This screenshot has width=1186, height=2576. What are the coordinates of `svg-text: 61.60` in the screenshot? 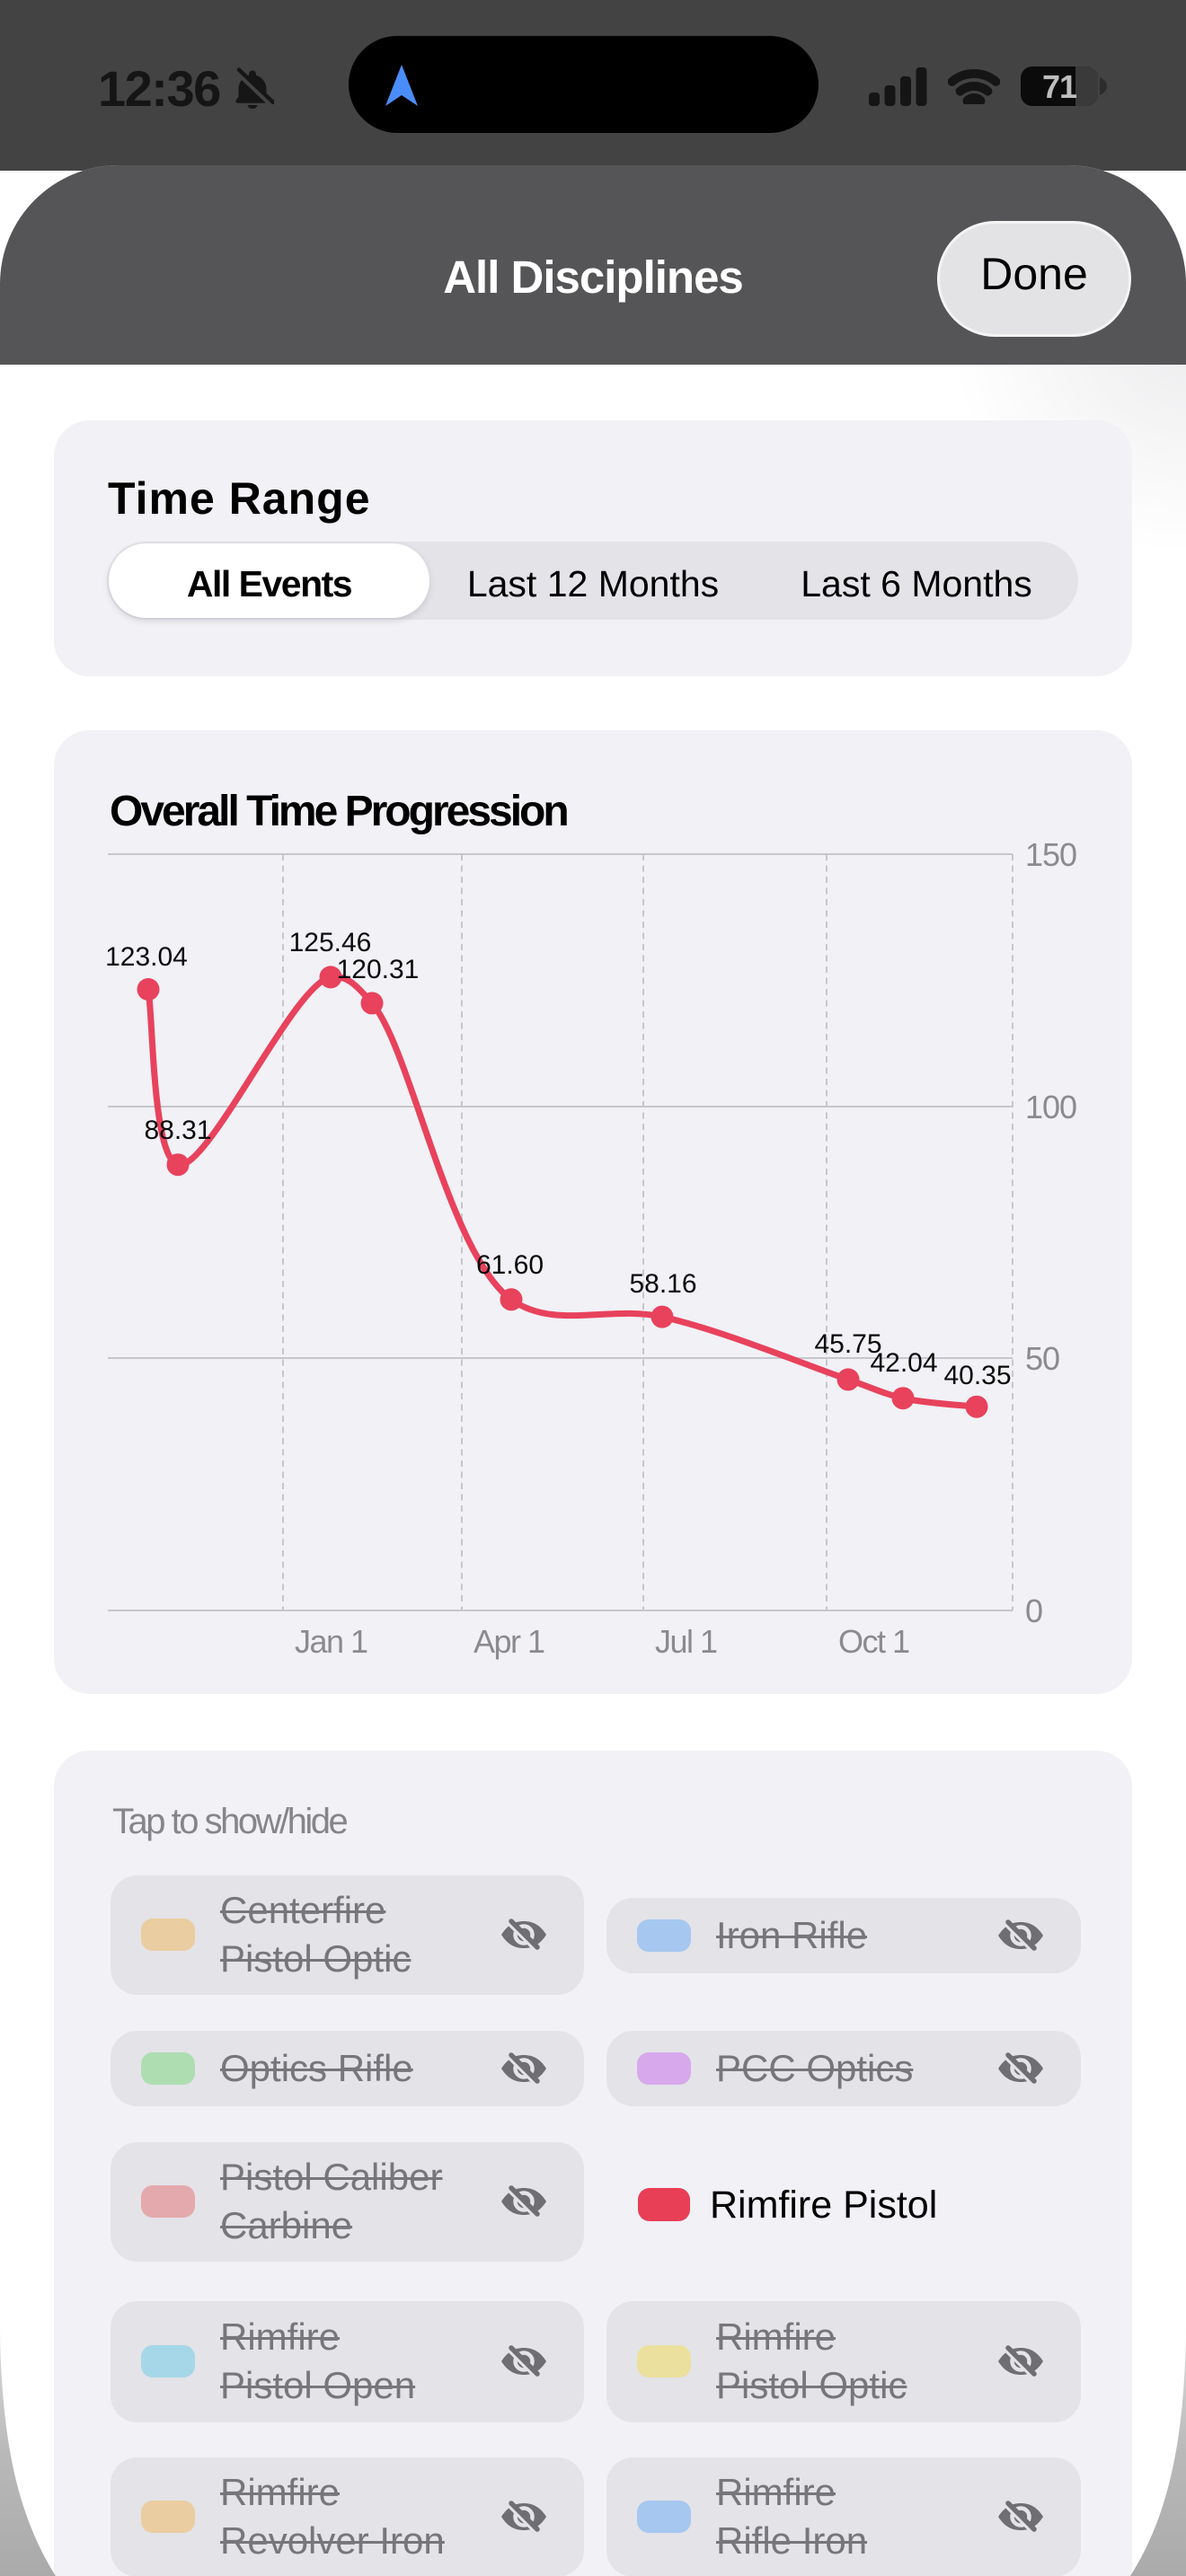 It's located at (510, 1265).